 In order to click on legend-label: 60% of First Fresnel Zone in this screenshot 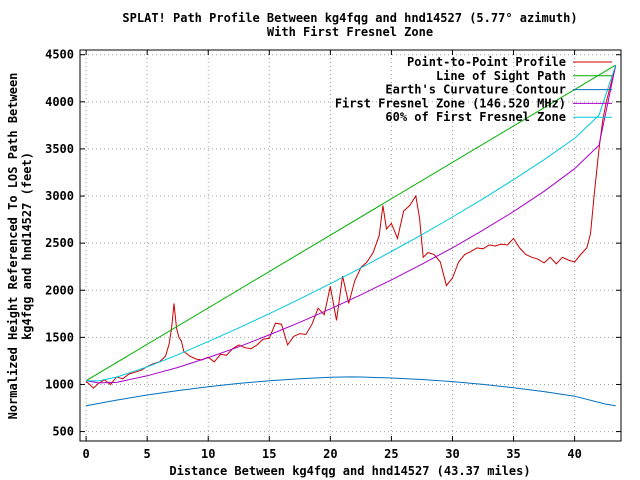, I will do `click(475, 117)`.